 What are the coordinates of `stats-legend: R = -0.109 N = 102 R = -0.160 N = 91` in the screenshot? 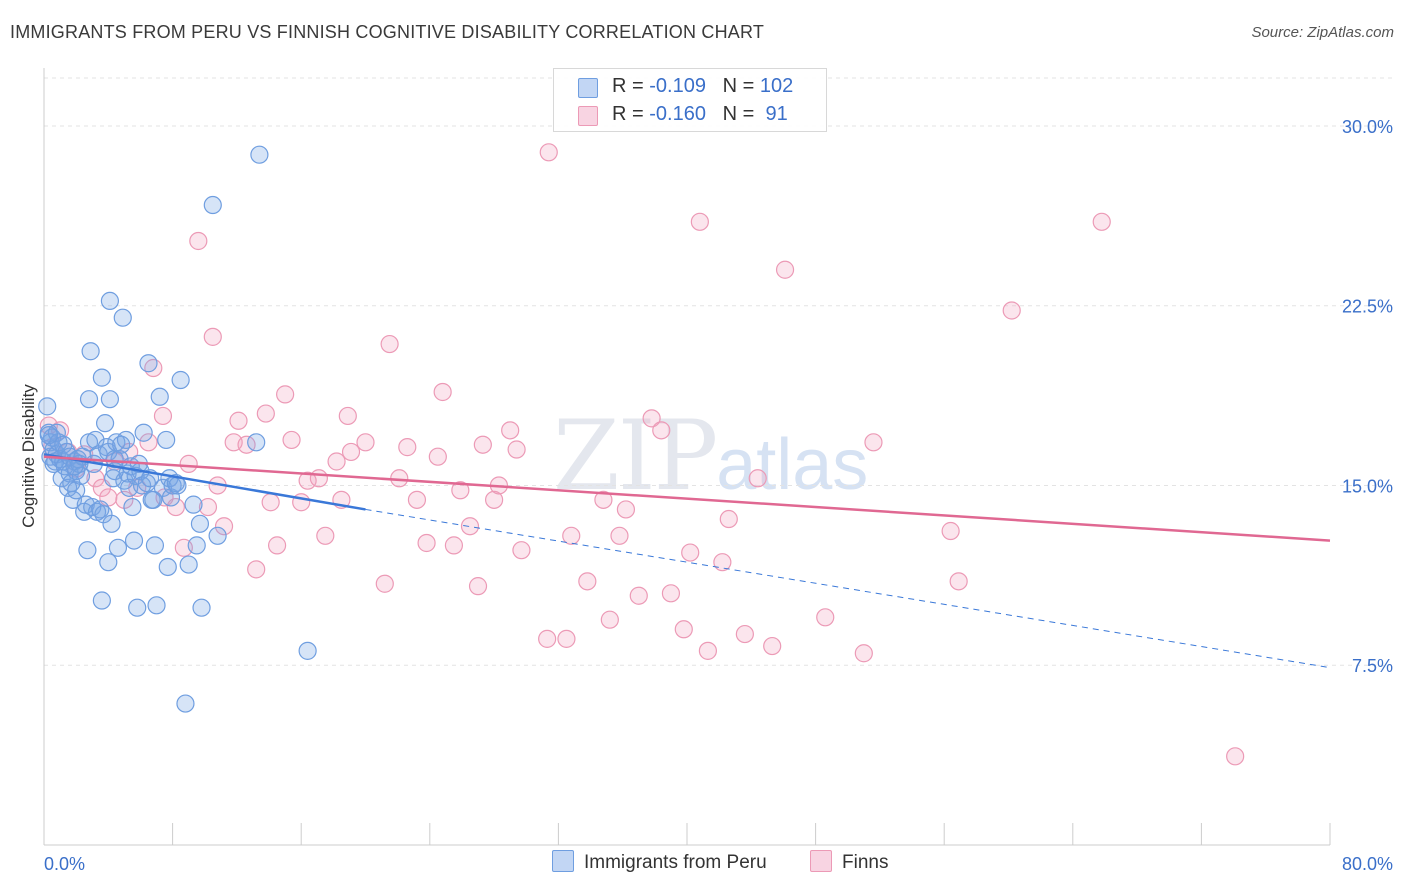 It's located at (690, 100).